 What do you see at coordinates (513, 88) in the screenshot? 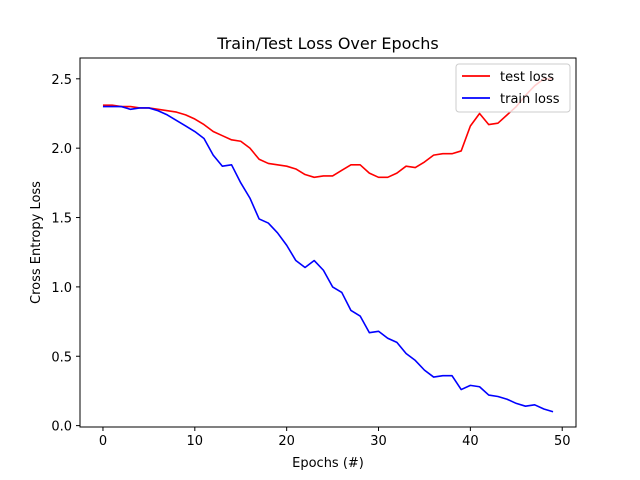
I see `legend: test loss train loss` at bounding box center [513, 88].